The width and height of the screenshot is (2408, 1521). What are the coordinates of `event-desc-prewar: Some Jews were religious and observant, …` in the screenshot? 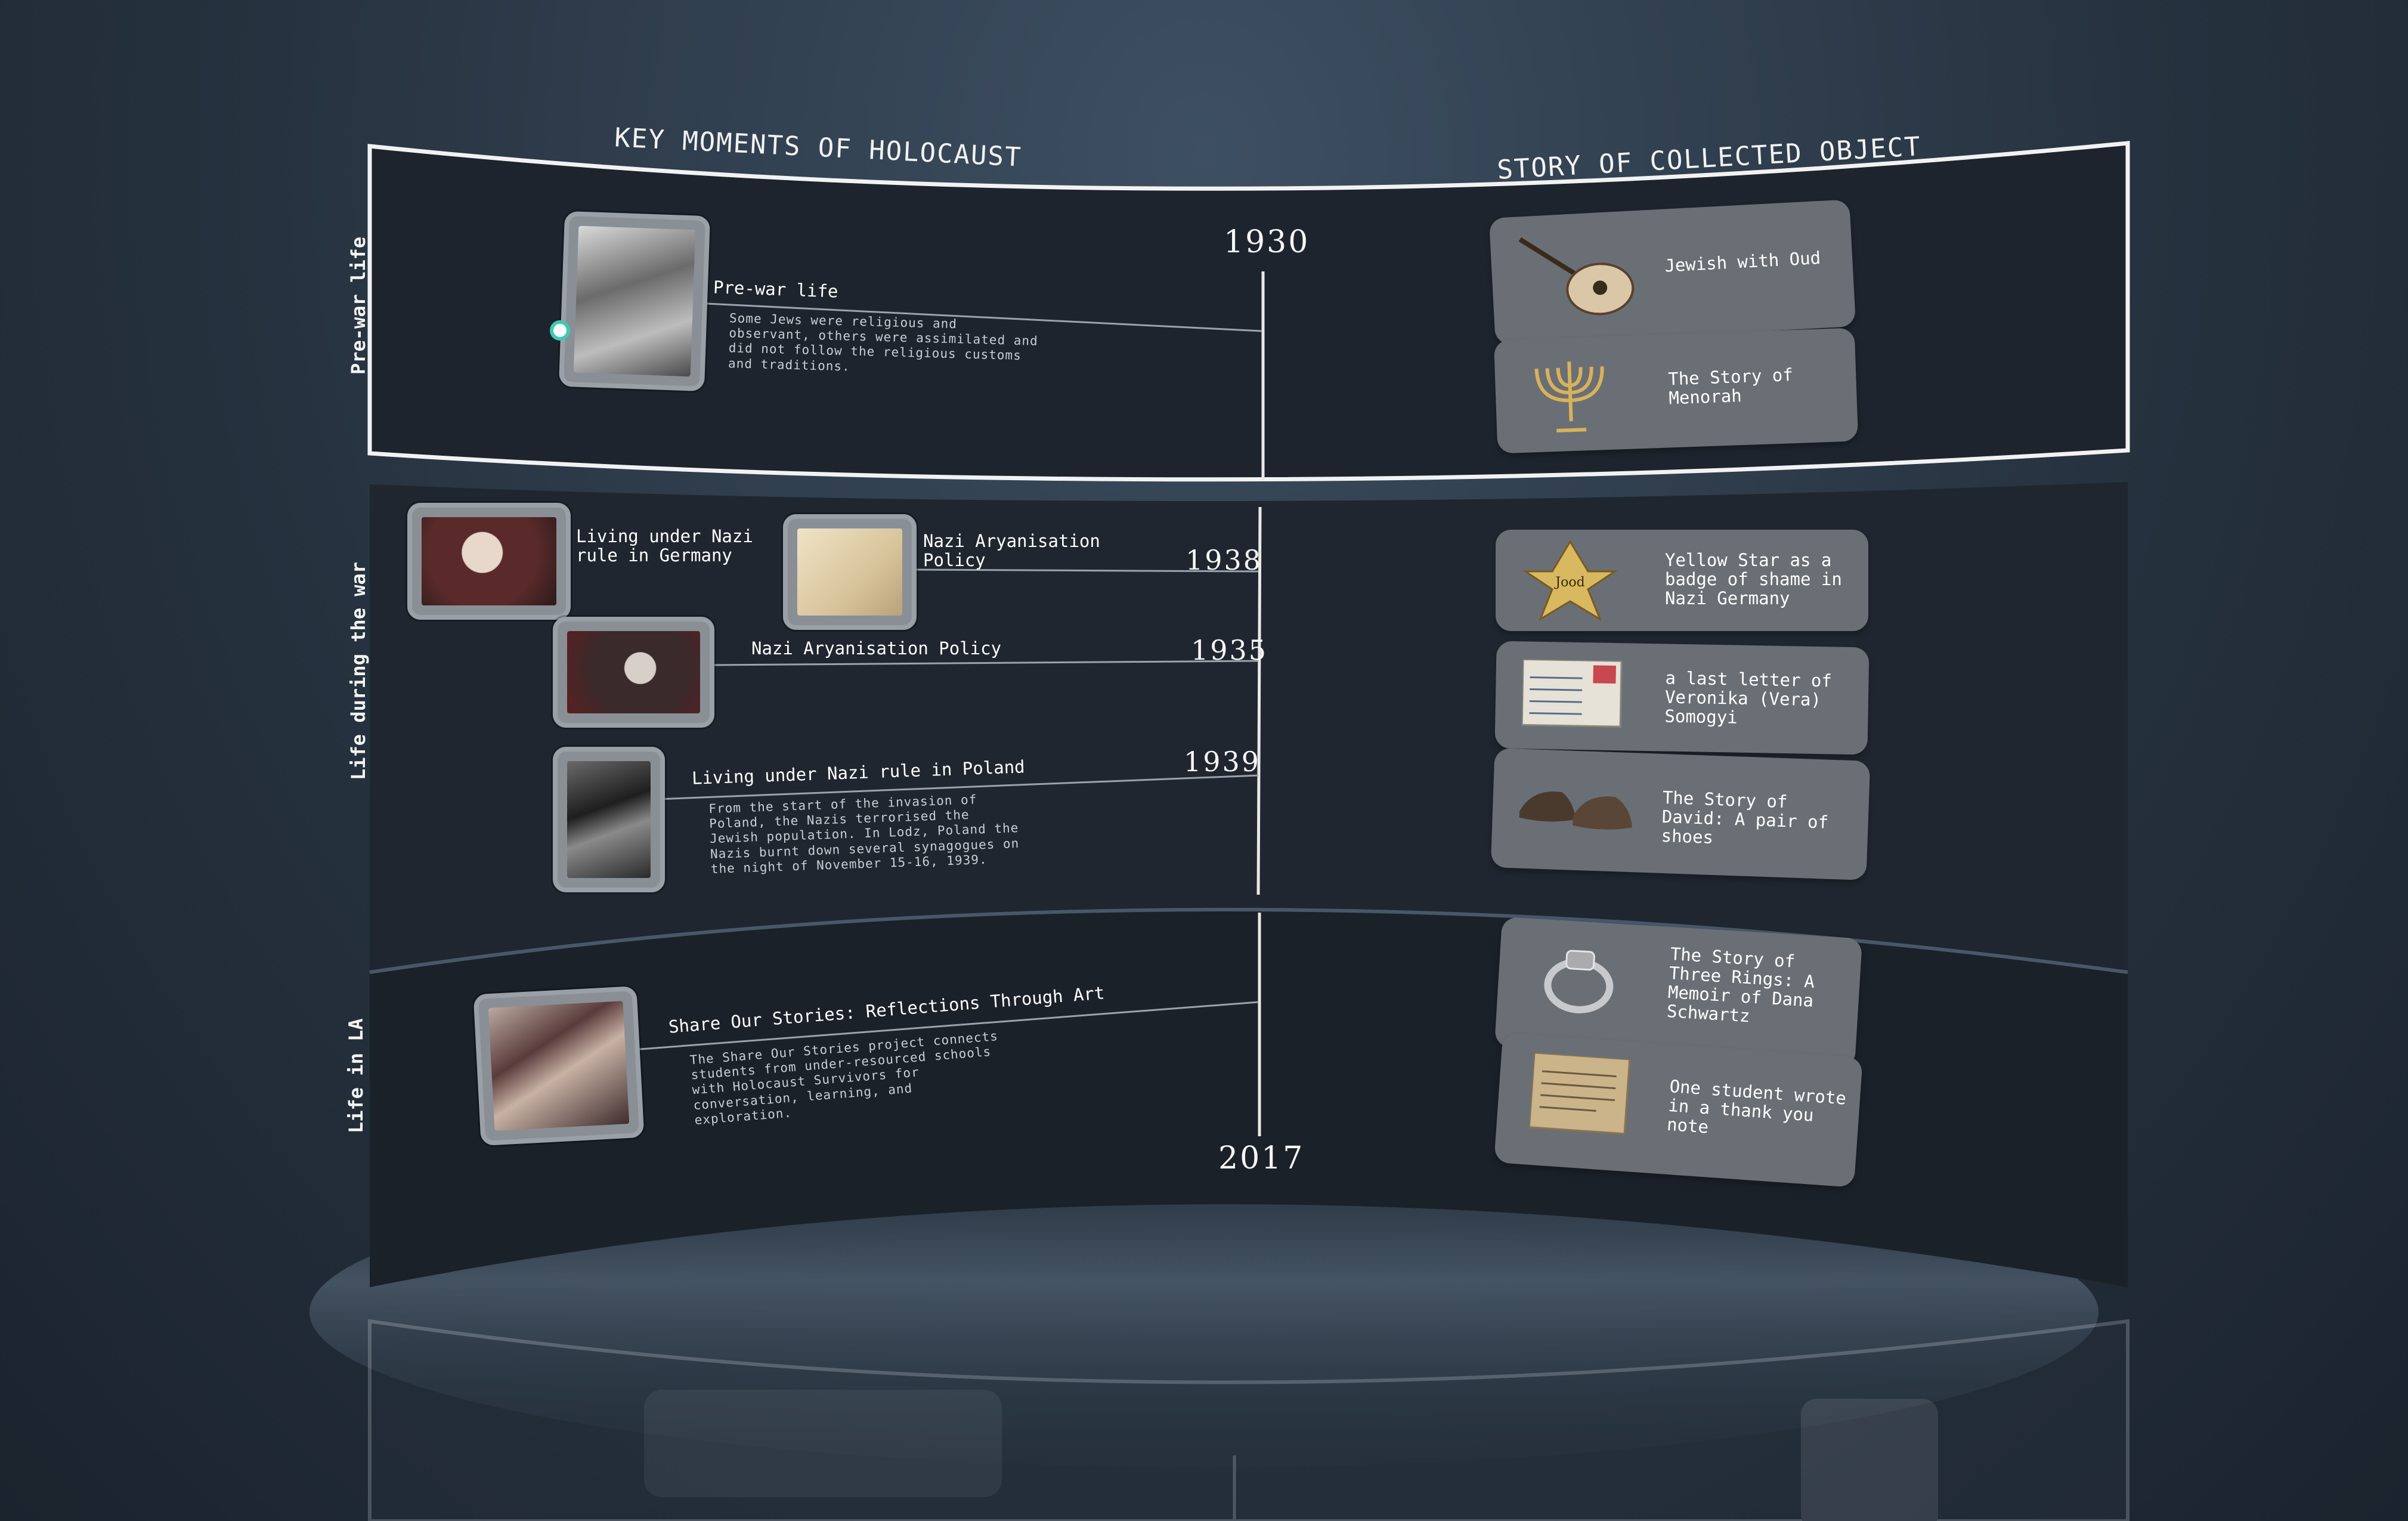 It's located at (883, 342).